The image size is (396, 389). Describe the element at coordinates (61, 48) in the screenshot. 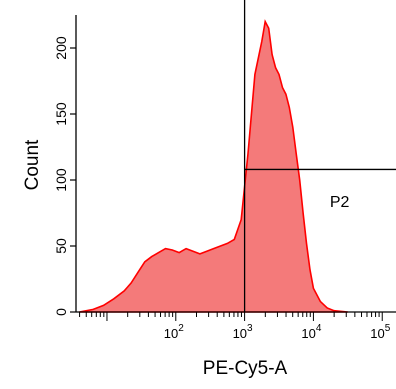

I see `y-tick-label: 200` at that location.